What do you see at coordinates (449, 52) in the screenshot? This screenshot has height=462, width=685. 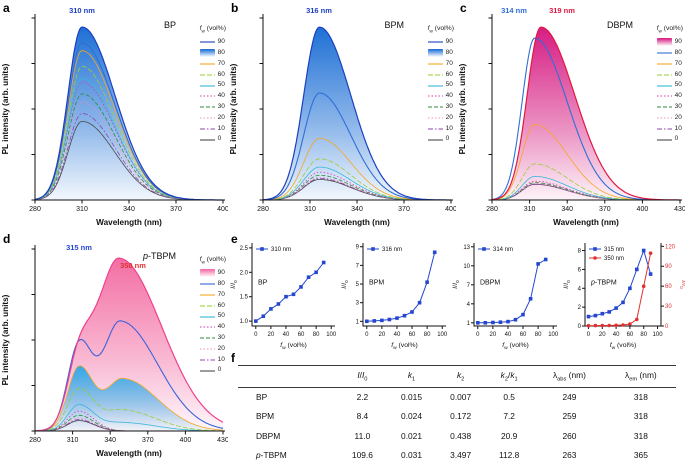 I see `legend-label: 80` at bounding box center [449, 52].